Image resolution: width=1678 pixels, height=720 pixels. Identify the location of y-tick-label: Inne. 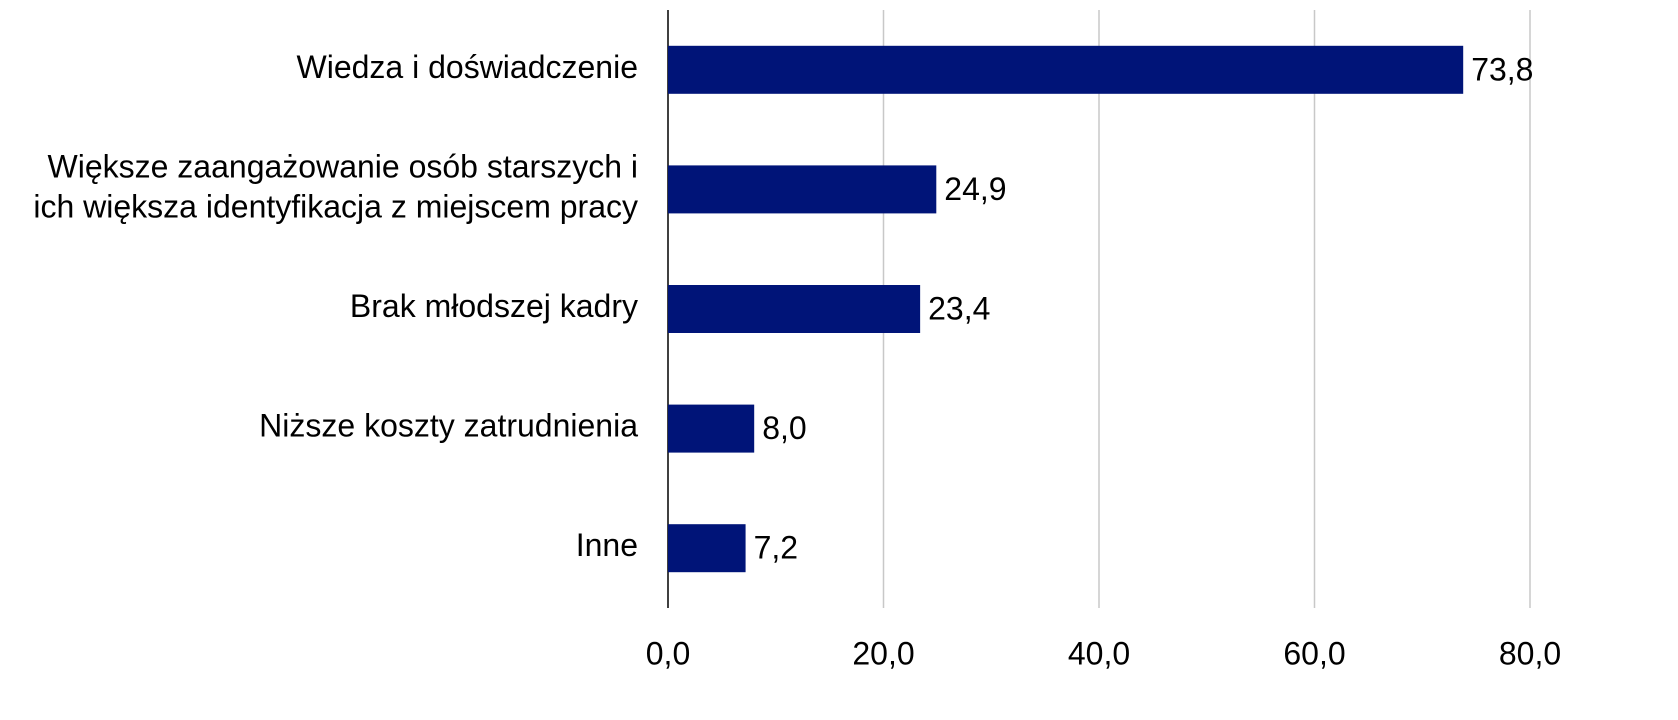
(607, 546).